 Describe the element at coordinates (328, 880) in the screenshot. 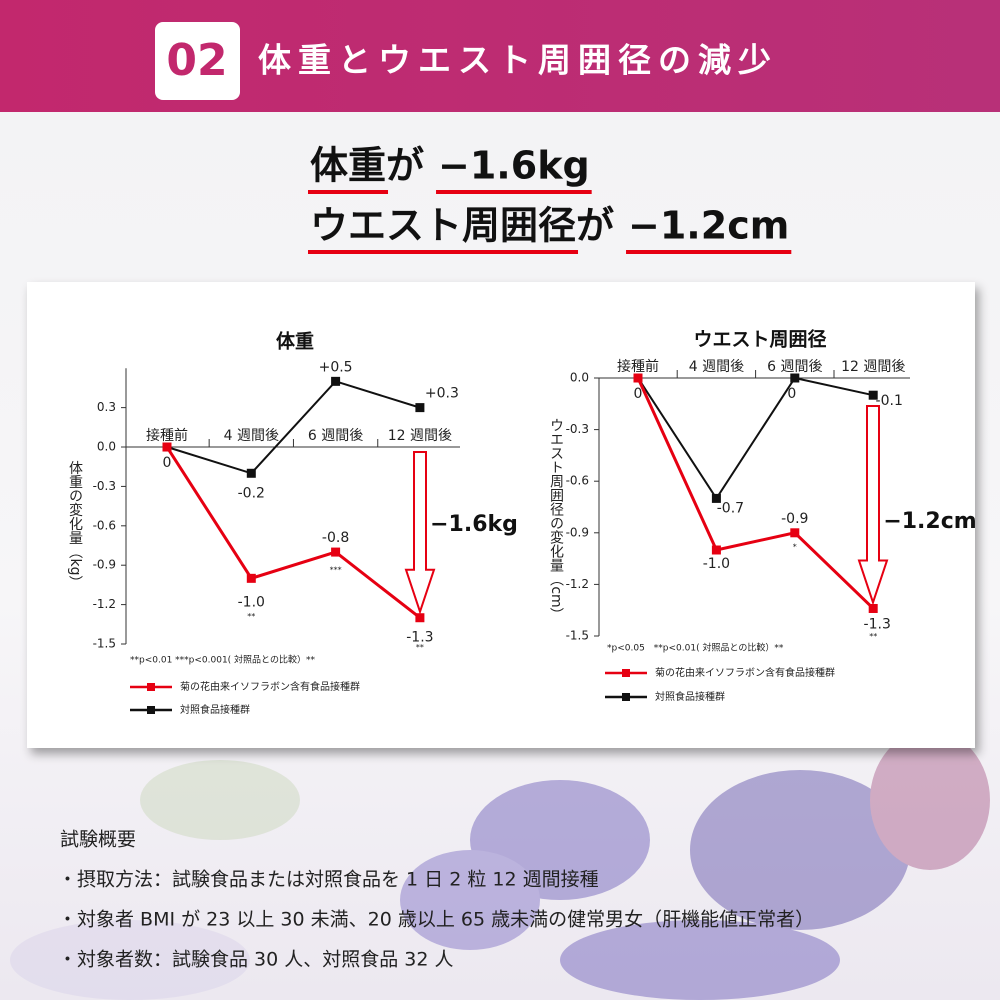

I see `summary-item: ・摂取方法：試験食品または対照食品を 1 日 2 粒 12 週間接種` at that location.